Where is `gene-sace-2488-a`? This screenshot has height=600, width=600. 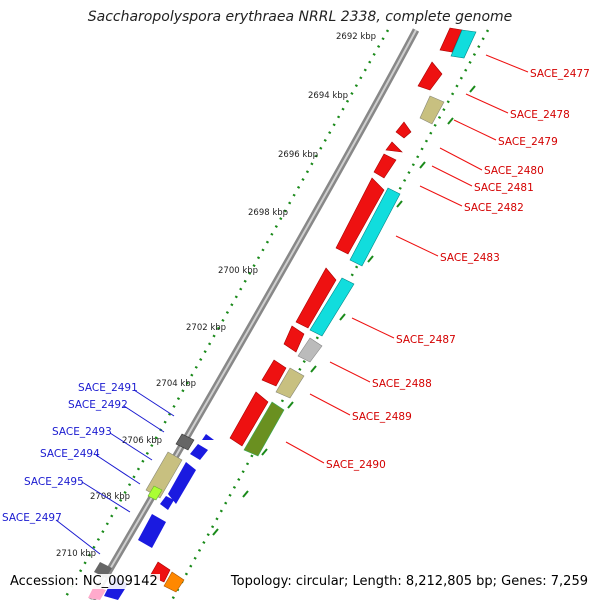 gene-sace-2488-a is located at coordinates (294, 339).